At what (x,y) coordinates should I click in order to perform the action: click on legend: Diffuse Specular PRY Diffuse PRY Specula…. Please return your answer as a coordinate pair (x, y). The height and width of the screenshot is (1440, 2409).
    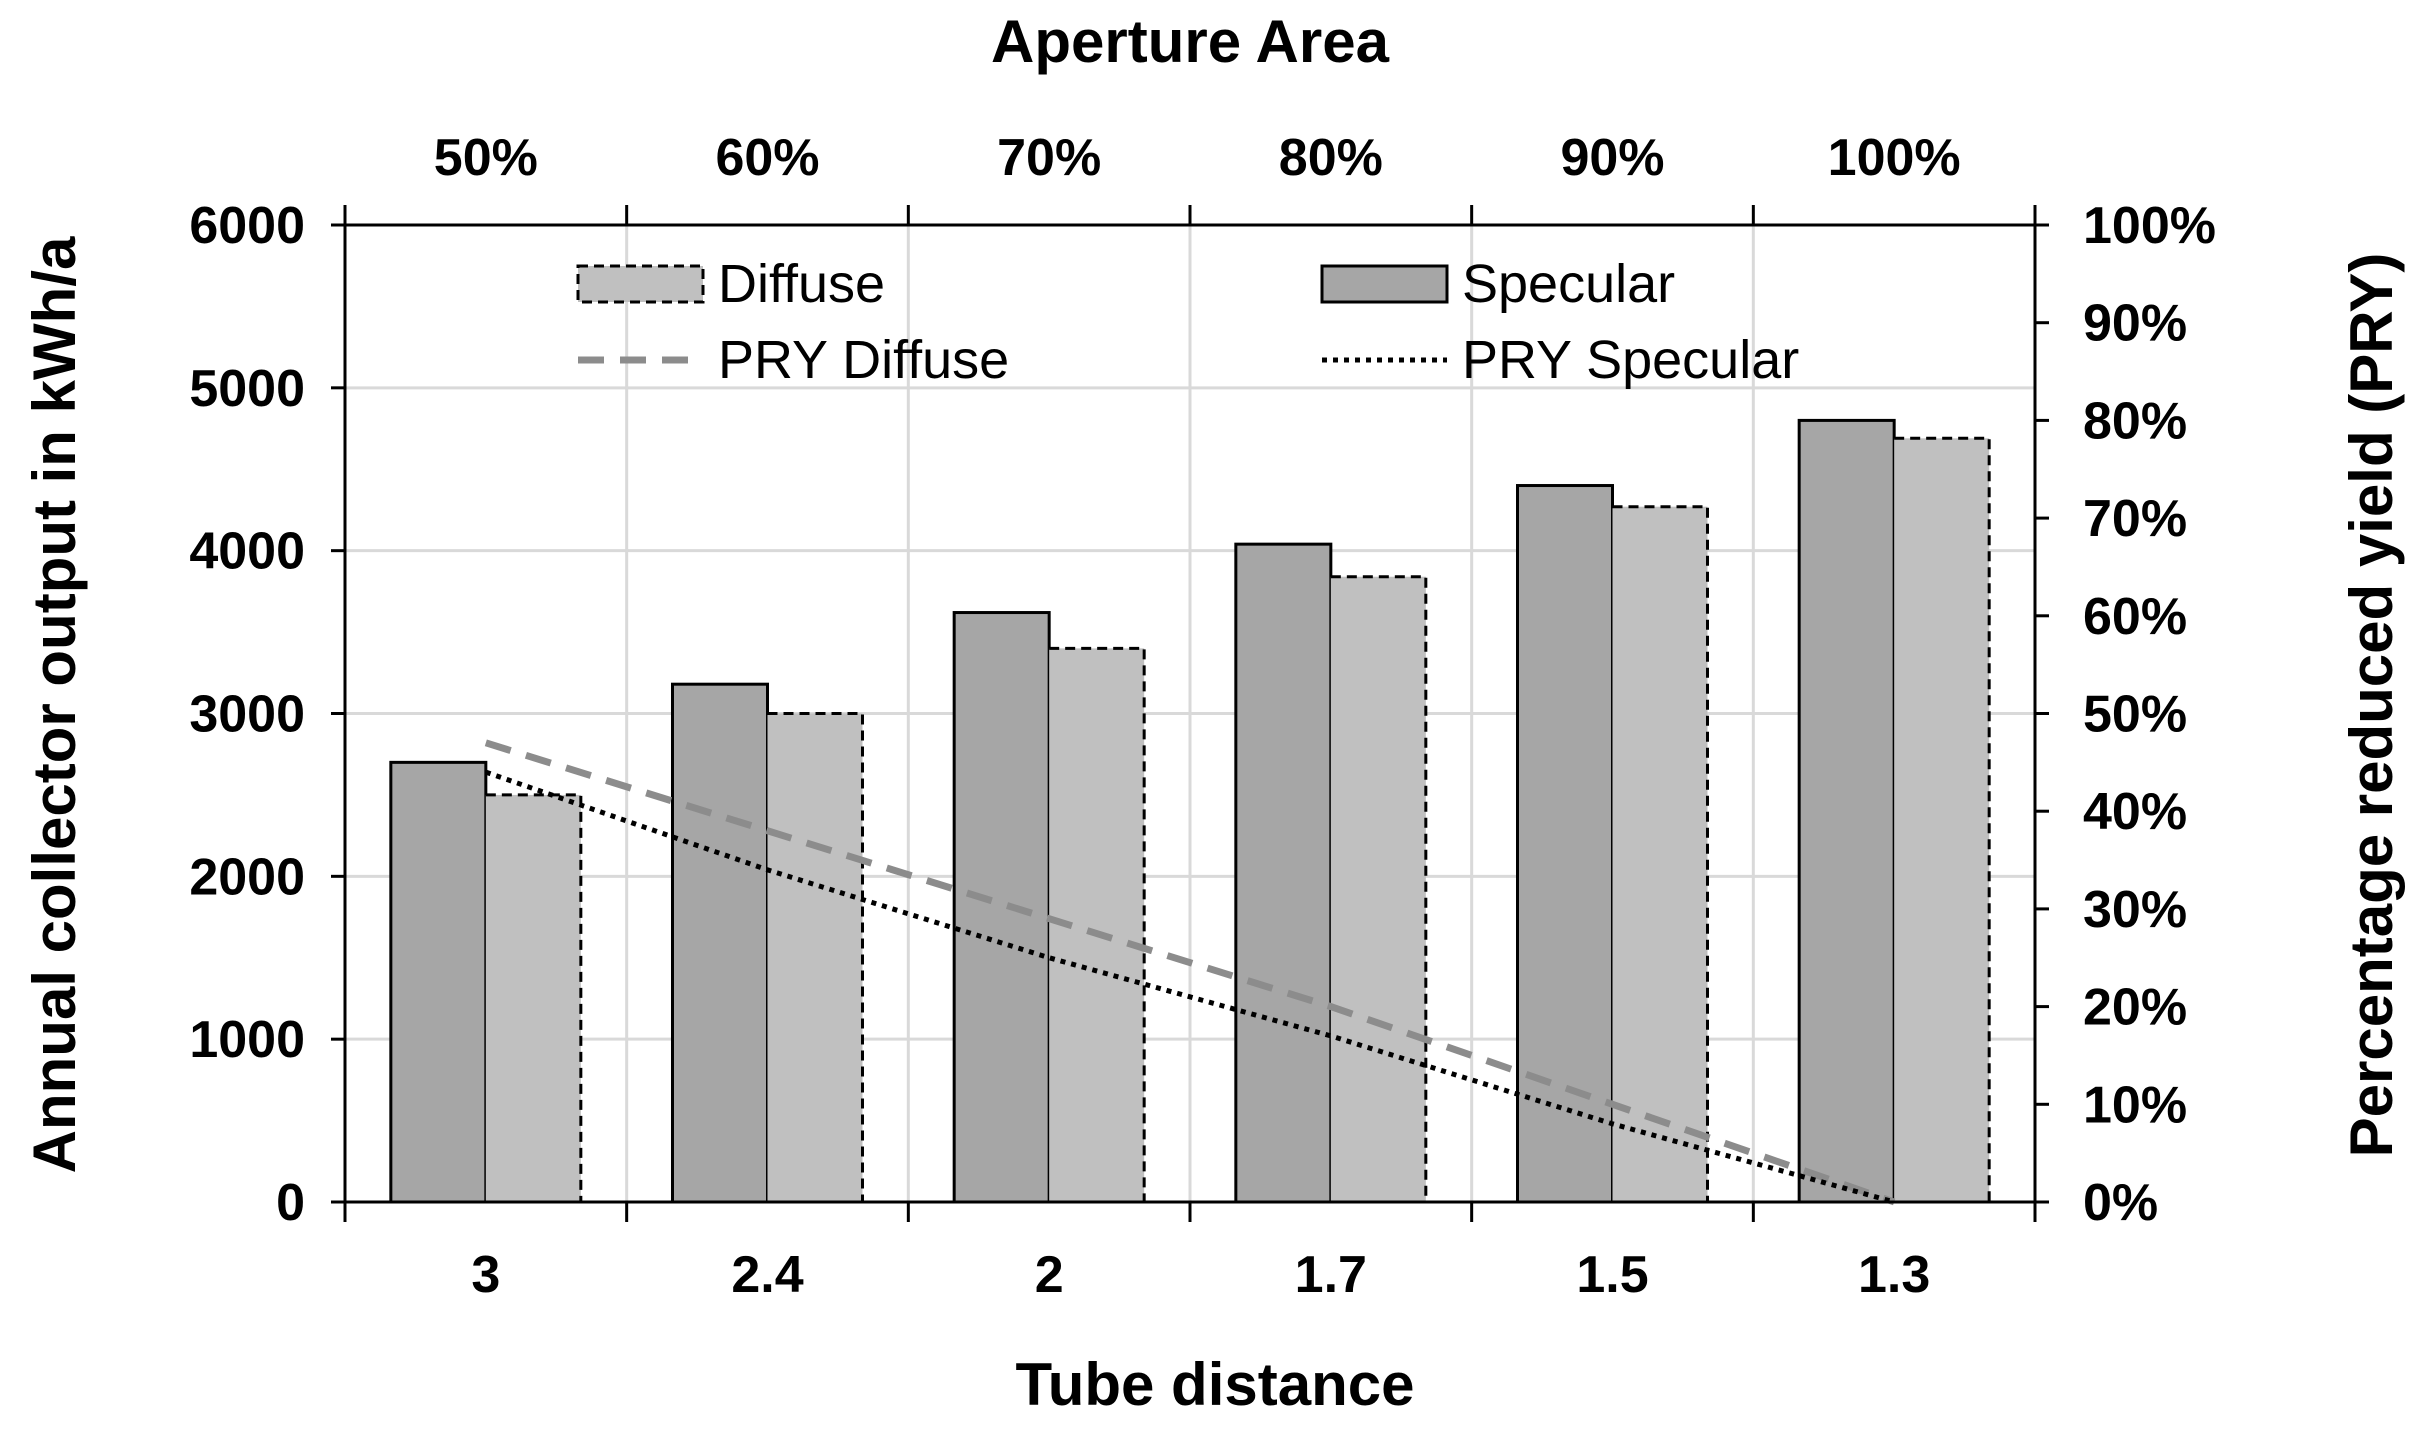
    Looking at the image, I should click on (1187, 322).